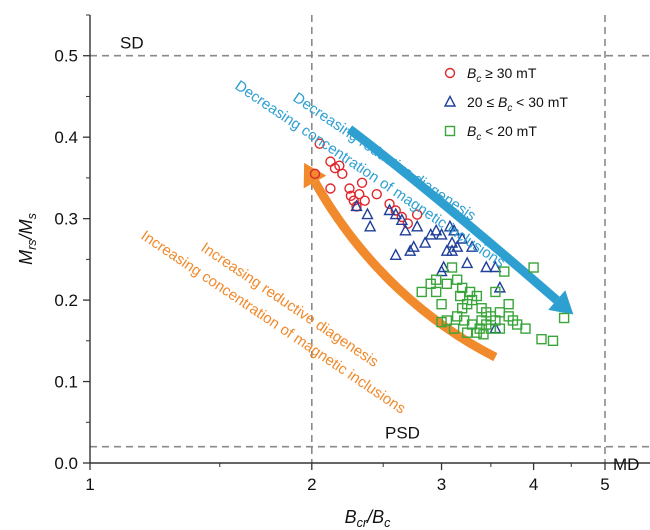 Image resolution: width=650 pixels, height=530 pixels. I want to click on y-tick-label: 0.2, so click(66, 300).